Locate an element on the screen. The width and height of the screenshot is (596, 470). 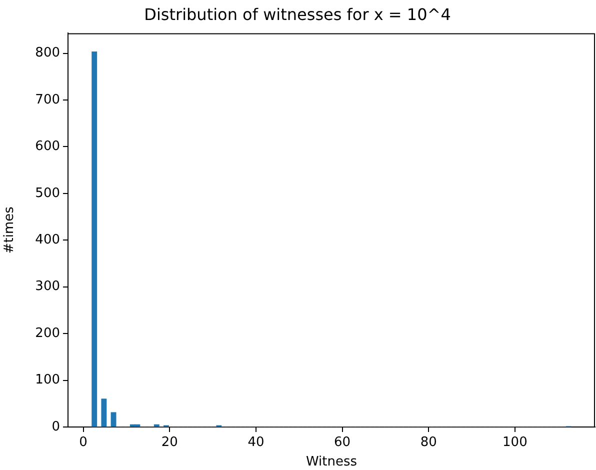
x-tick-label: 20 is located at coordinates (169, 442).